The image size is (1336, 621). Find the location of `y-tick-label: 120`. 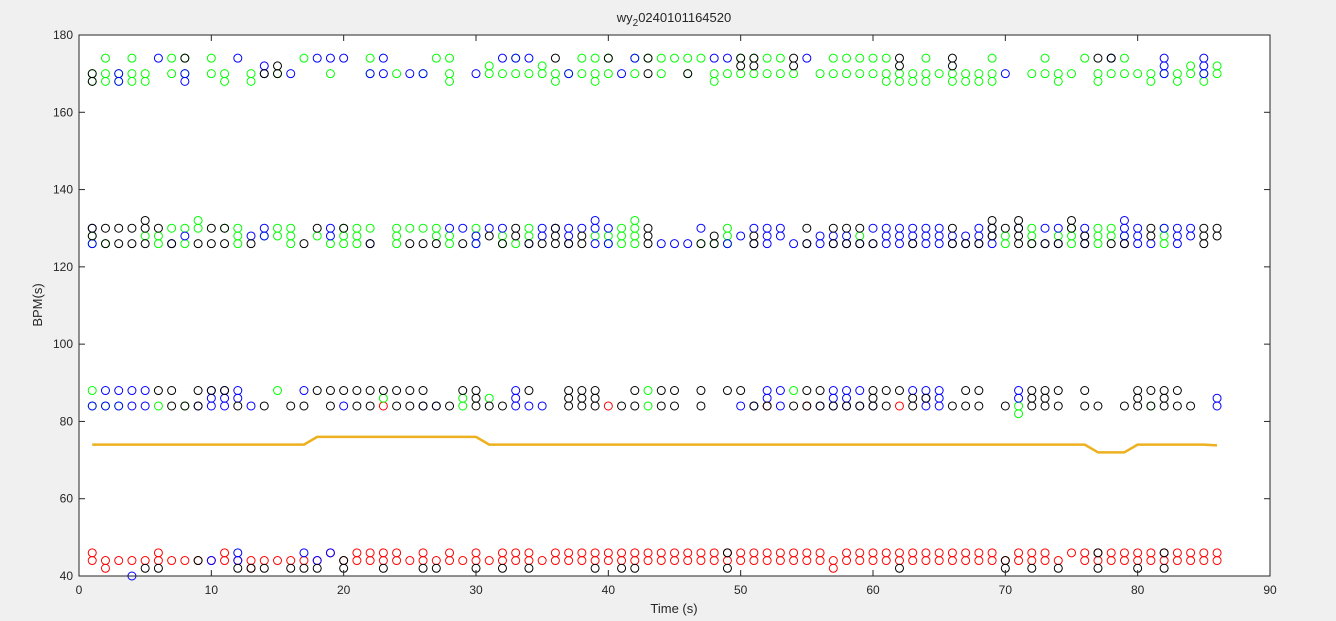

y-tick-label: 120 is located at coordinates (63, 267).